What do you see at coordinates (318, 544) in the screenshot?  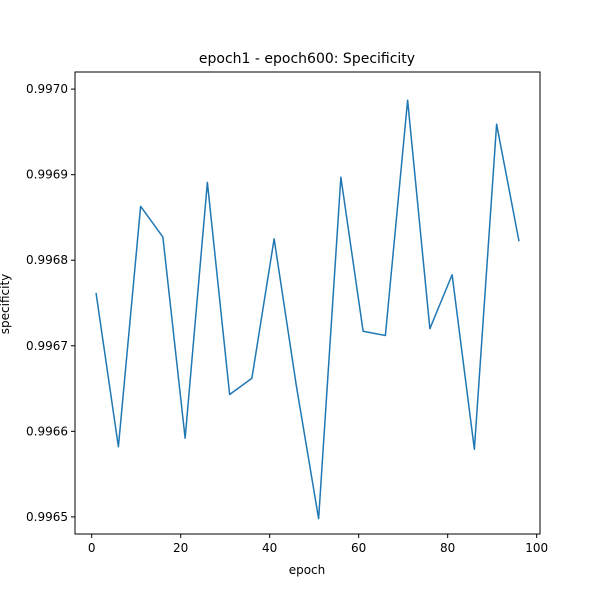 I see `x-axis-ticks: 0 20 40 60 80 100` at bounding box center [318, 544].